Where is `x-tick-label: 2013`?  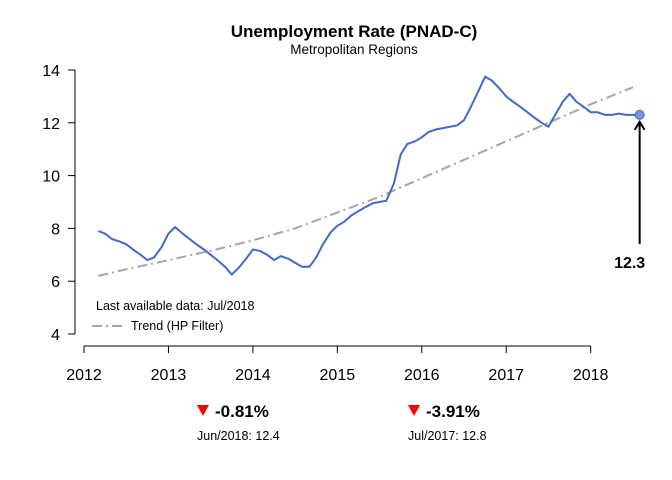
x-tick-label: 2013 is located at coordinates (169, 375).